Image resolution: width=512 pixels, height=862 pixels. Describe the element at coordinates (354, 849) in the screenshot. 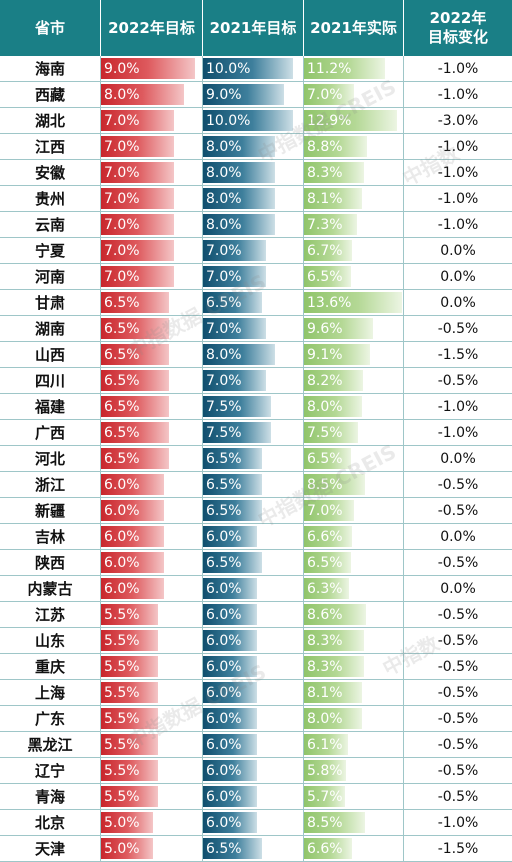

I see `actual-2021-cell: 6.6%` at that location.